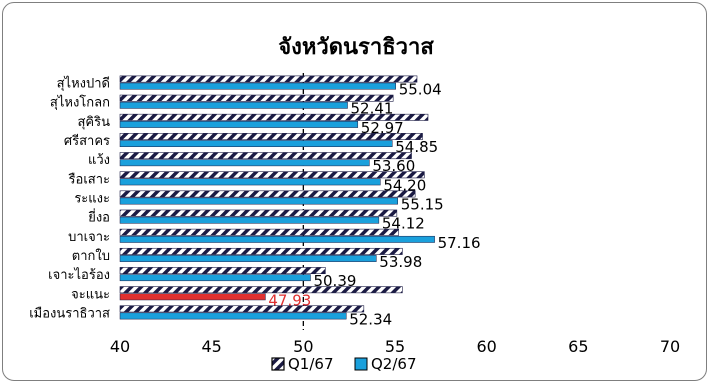 This screenshot has height=385, width=711. I want to click on category-label: สุไหงปาดี, so click(83, 84).